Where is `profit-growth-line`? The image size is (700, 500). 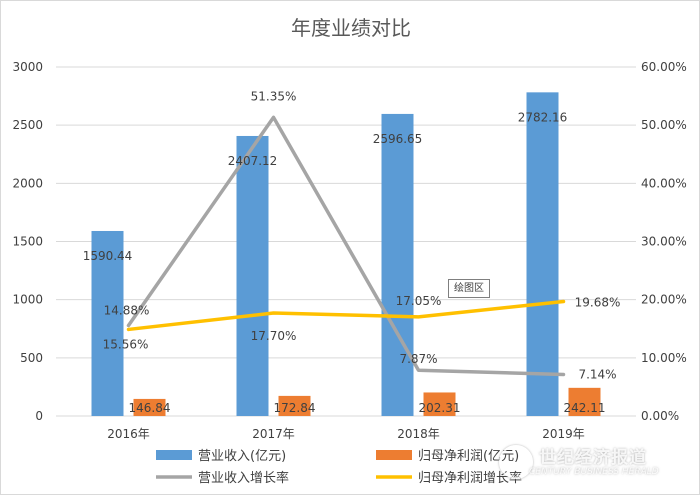 profit-growth-line is located at coordinates (346, 315).